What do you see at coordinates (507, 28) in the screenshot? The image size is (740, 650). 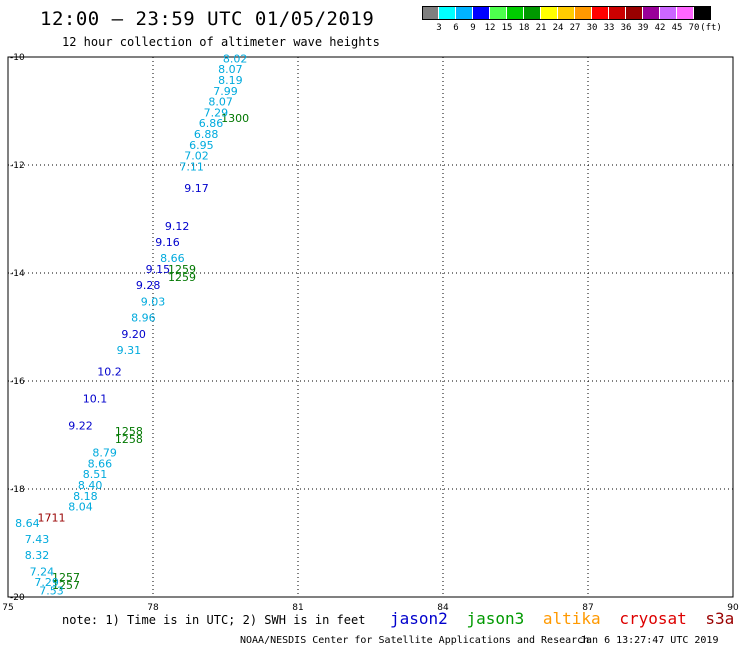 I see `colorbar-label: 15` at bounding box center [507, 28].